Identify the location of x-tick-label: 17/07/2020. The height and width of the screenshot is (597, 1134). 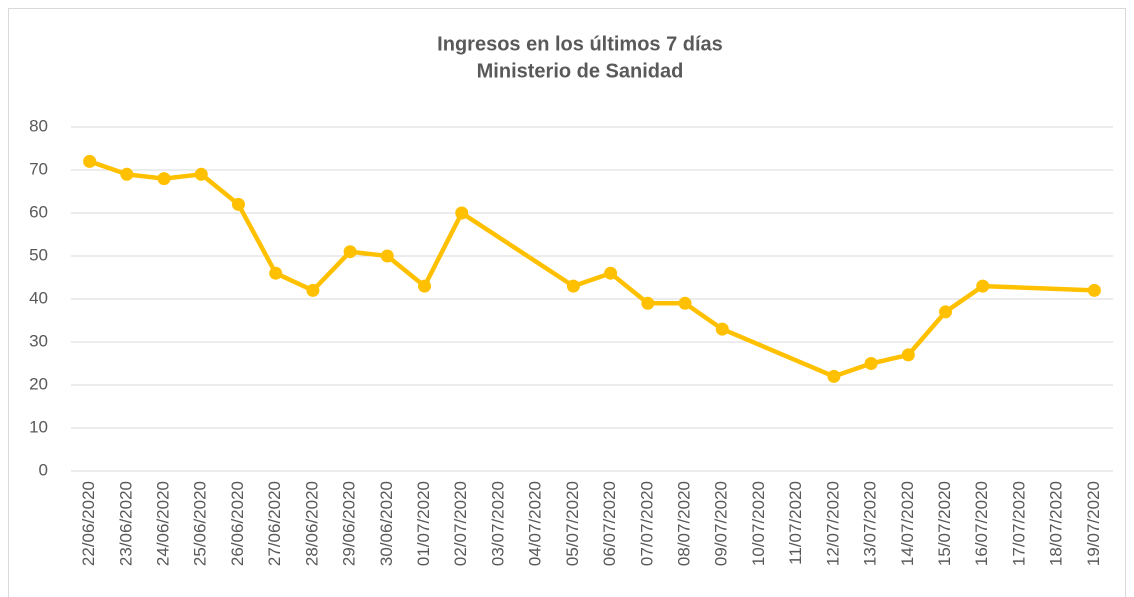
(1018, 523).